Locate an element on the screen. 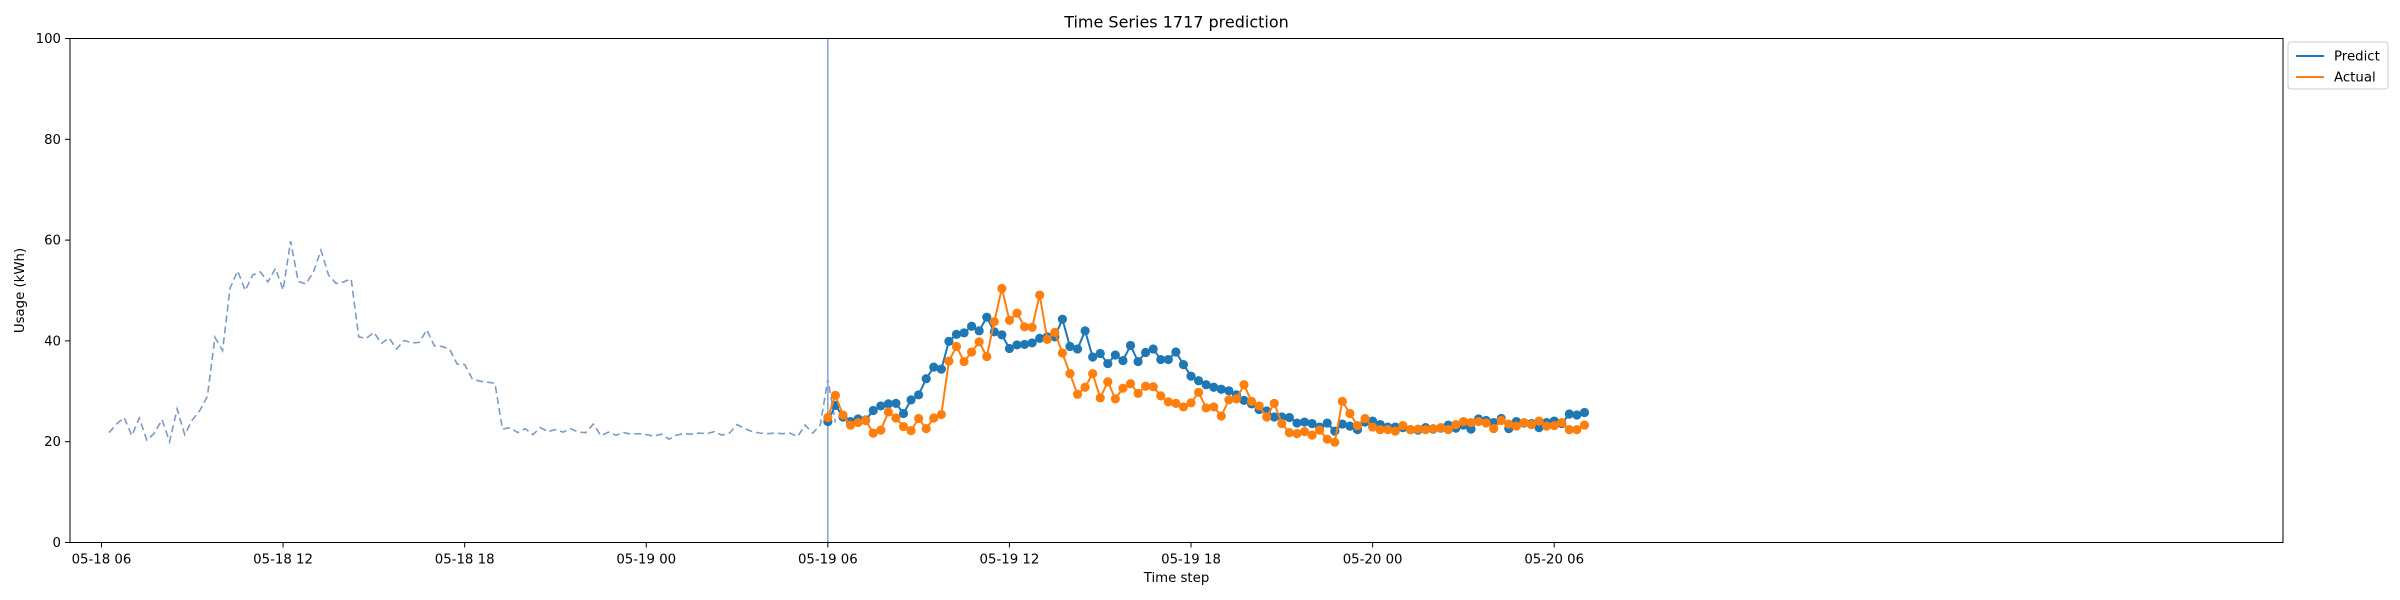 This screenshot has height=600, width=2400. y-axis-title: Usage (kWh) is located at coordinates (20, 290).